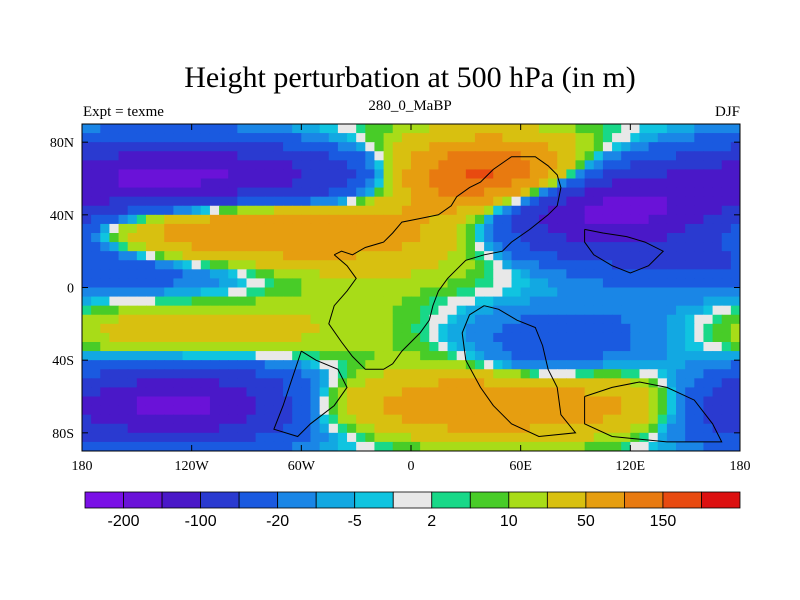 This screenshot has height=600, width=800. Describe the element at coordinates (302, 466) in the screenshot. I see `x-tick-label: 60W` at that location.